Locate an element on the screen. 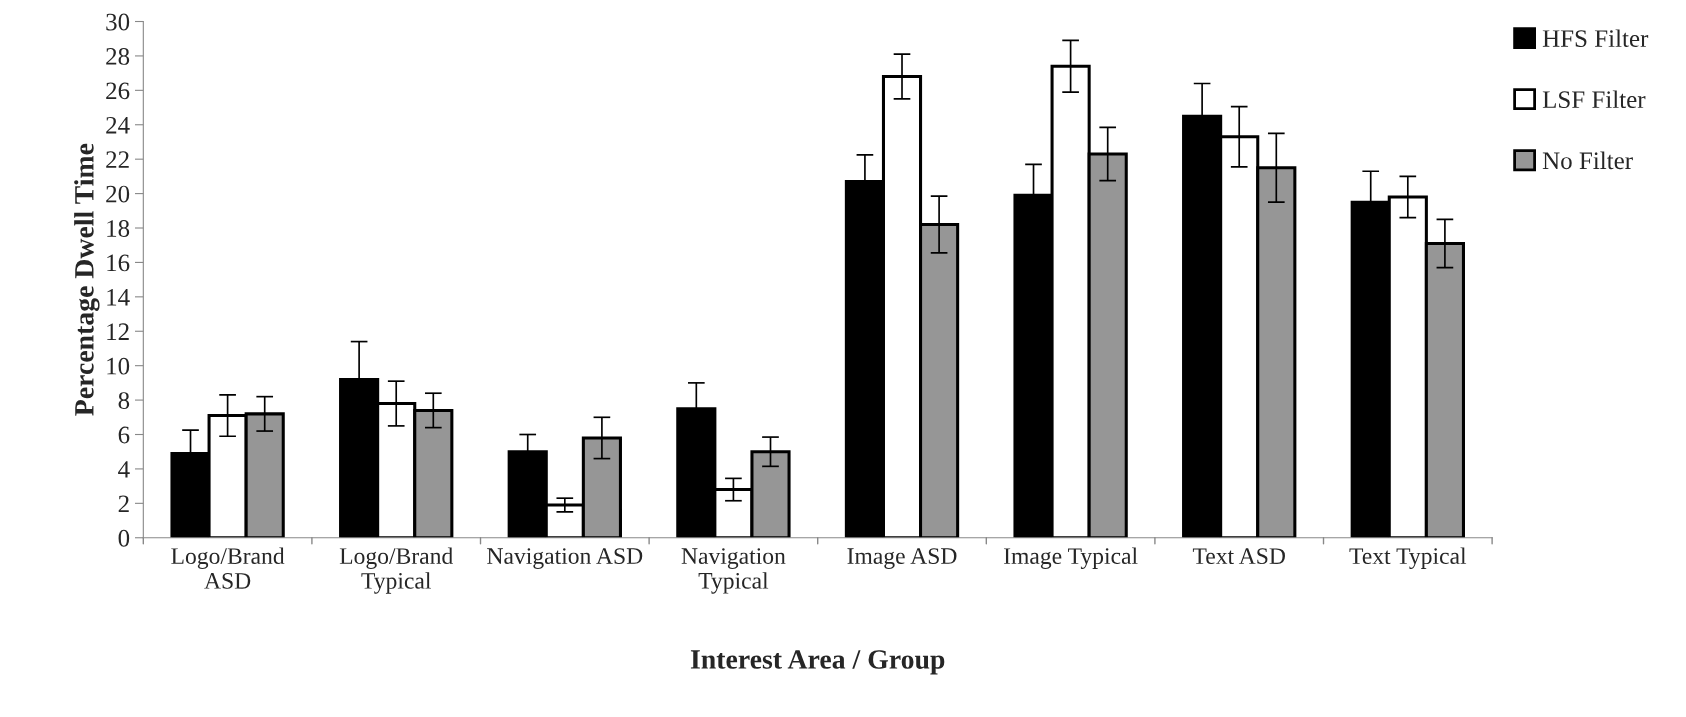 The image size is (1686, 717). x-tick-label: Navigation ASD is located at coordinates (565, 558).